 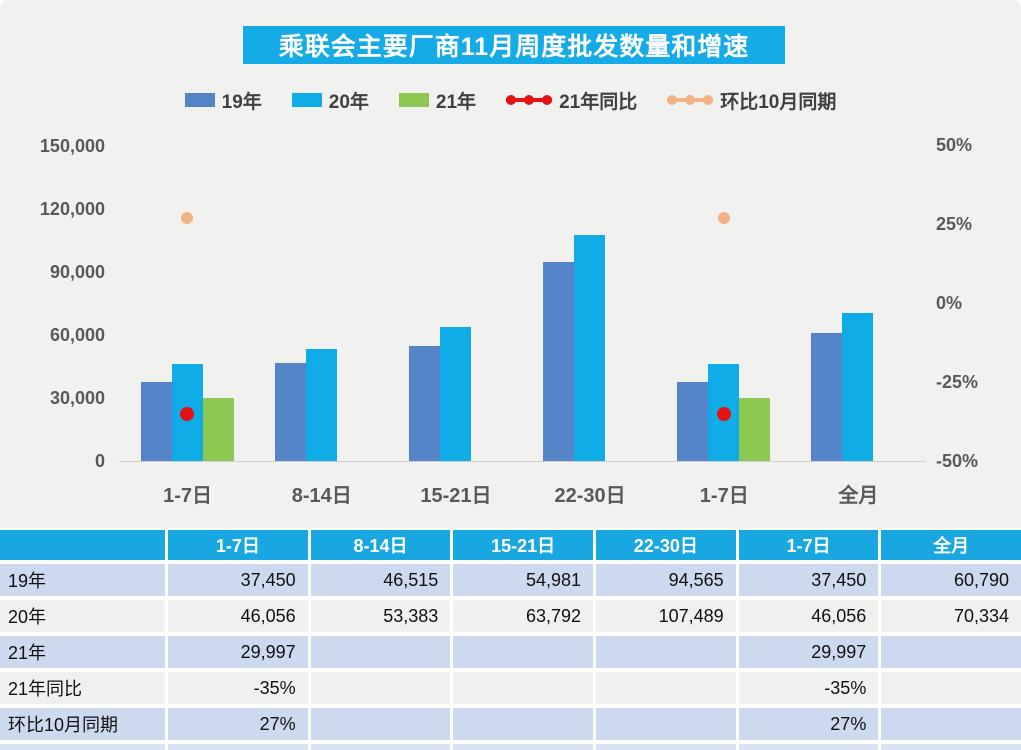 I want to click on left-axis-tick: 120,000, so click(x=72, y=209).